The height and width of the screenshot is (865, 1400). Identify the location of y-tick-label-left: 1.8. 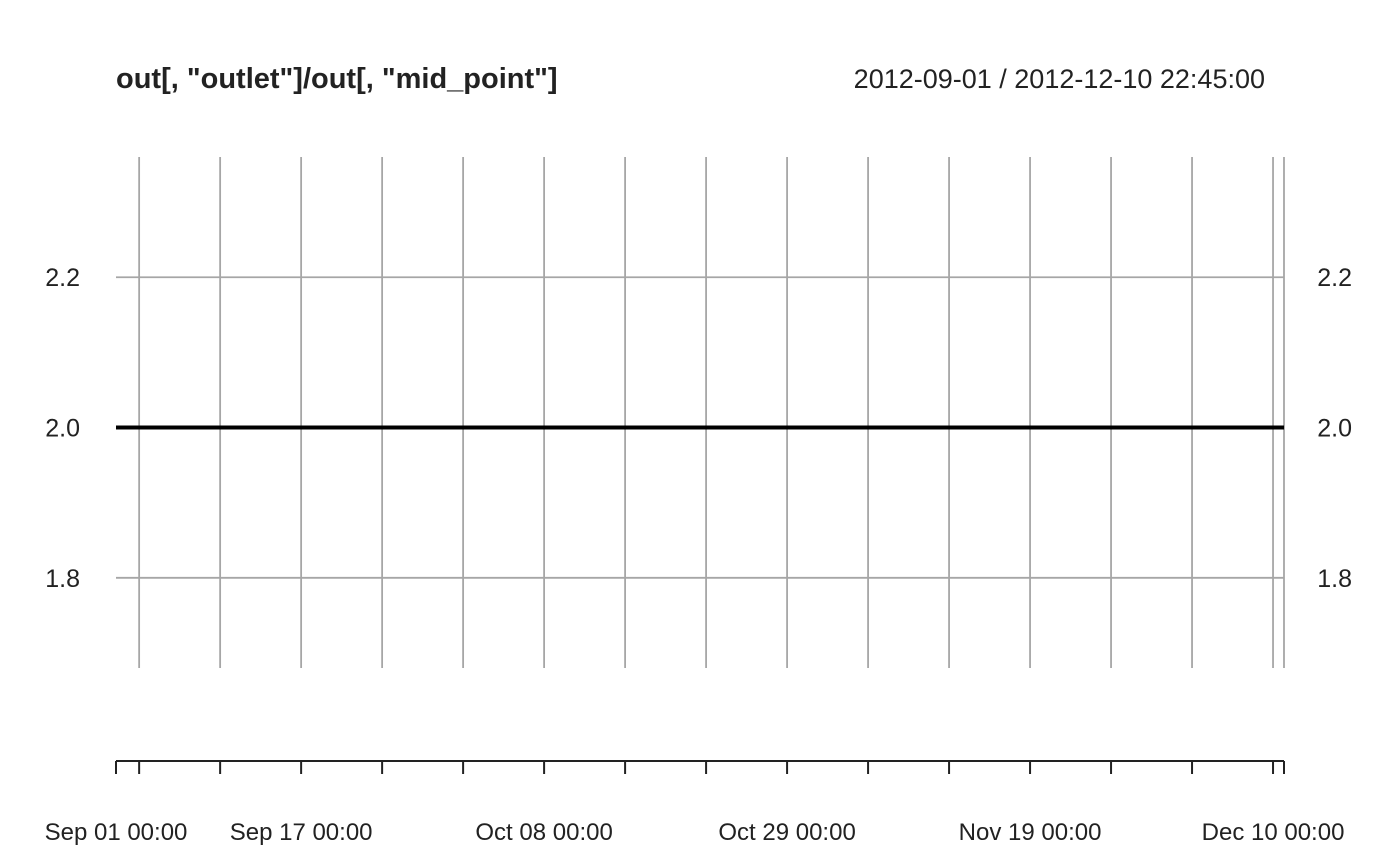
(62, 579).